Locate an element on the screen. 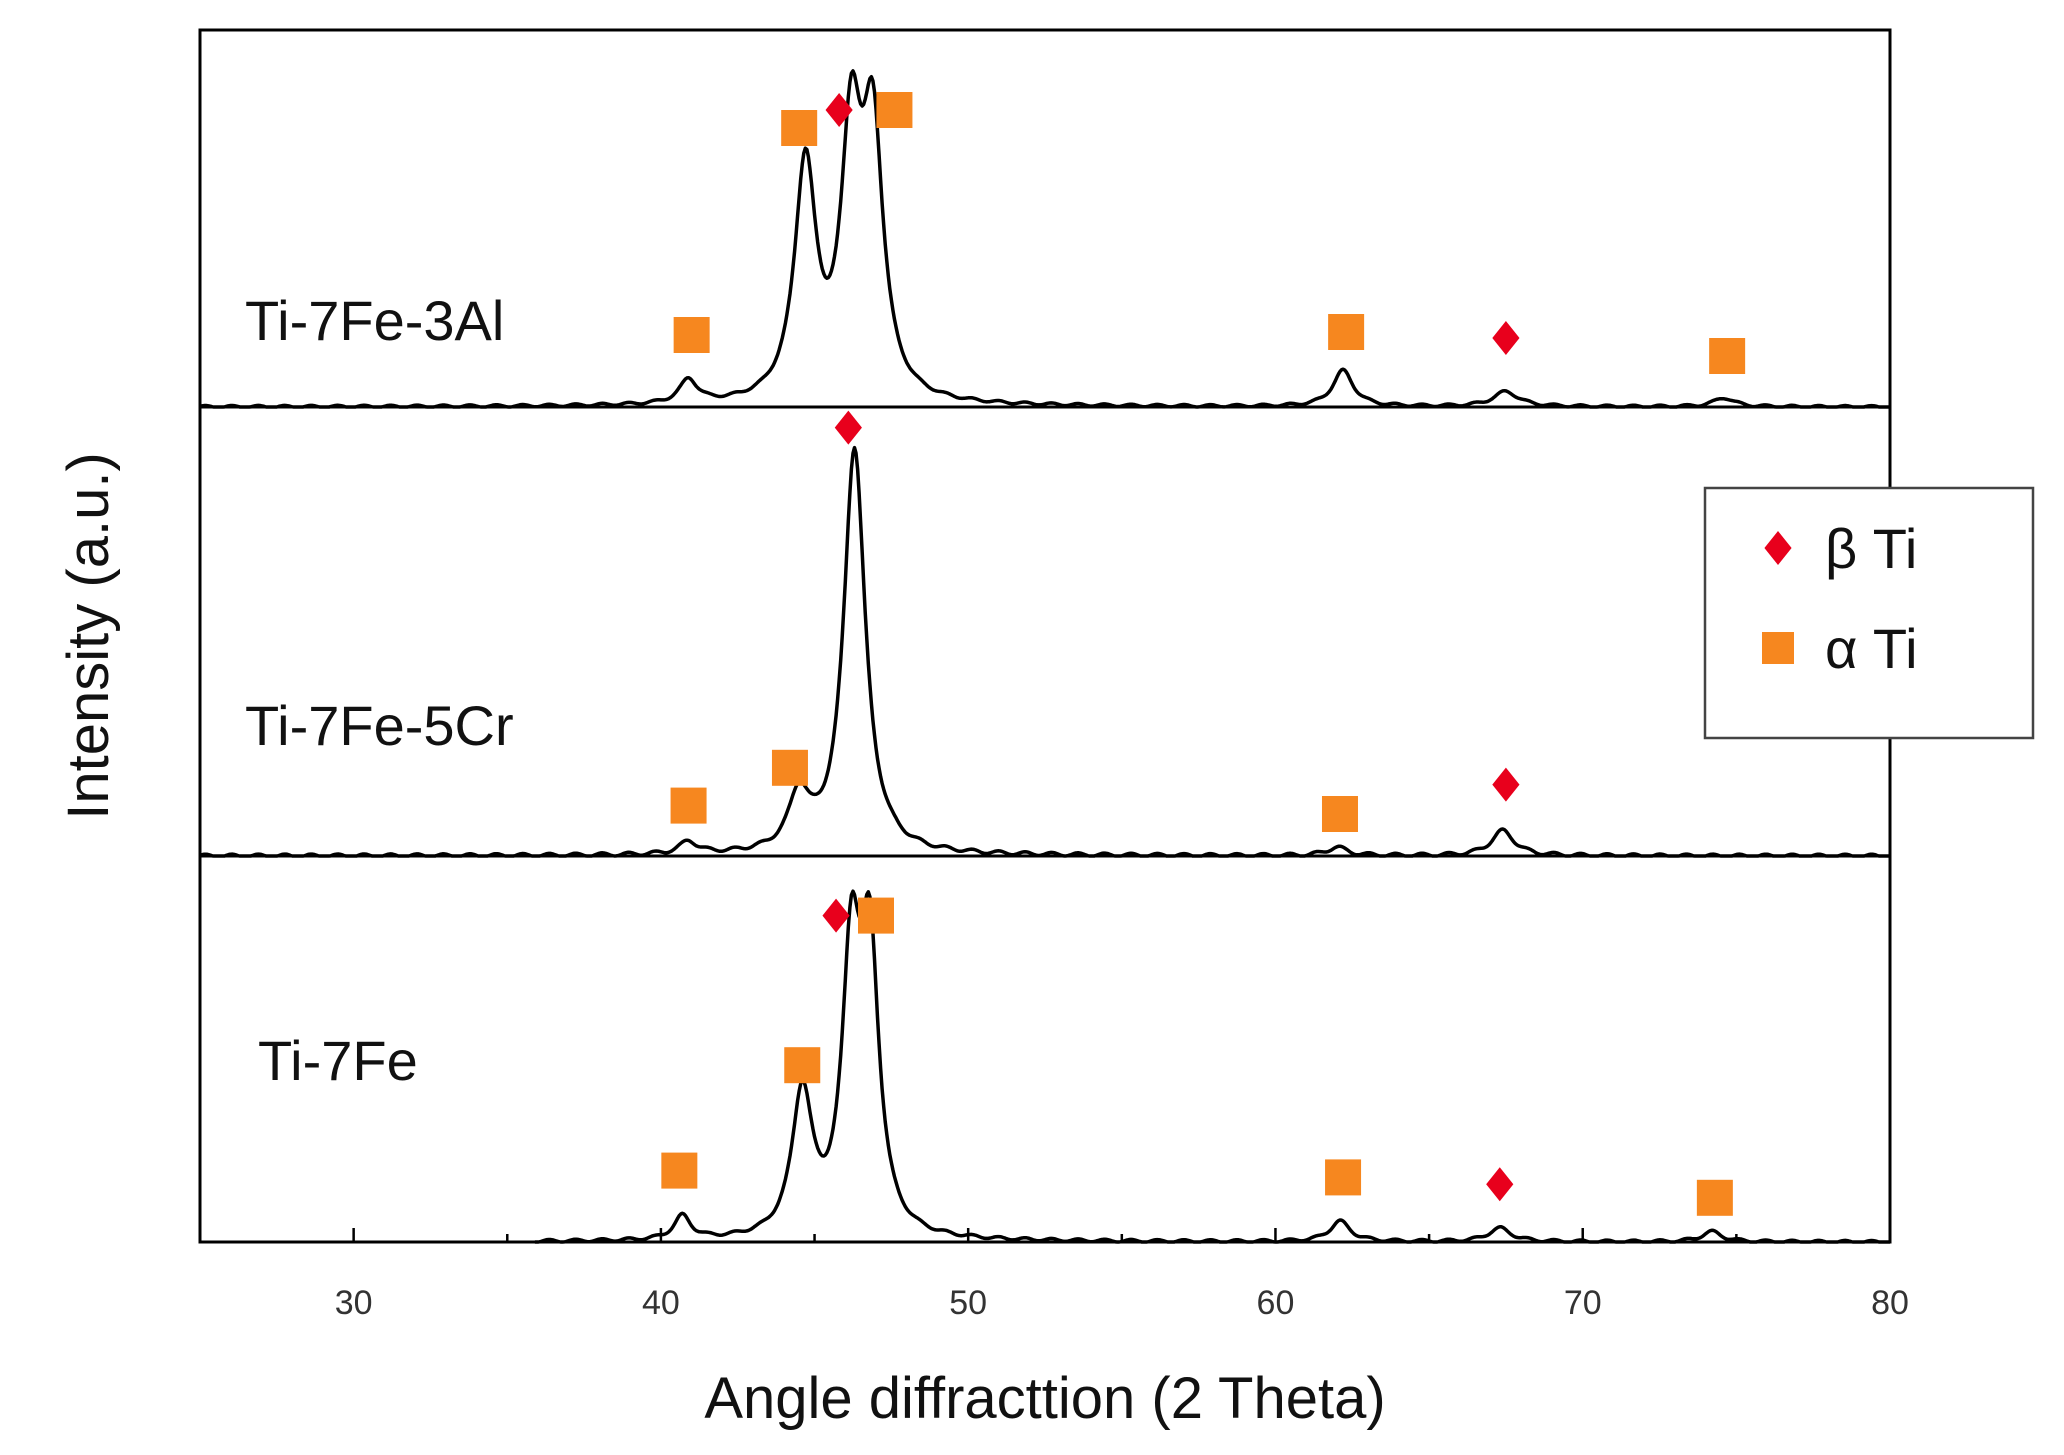 The image size is (2064, 1455). legend-alpha-ti-icon is located at coordinates (1778, 648).